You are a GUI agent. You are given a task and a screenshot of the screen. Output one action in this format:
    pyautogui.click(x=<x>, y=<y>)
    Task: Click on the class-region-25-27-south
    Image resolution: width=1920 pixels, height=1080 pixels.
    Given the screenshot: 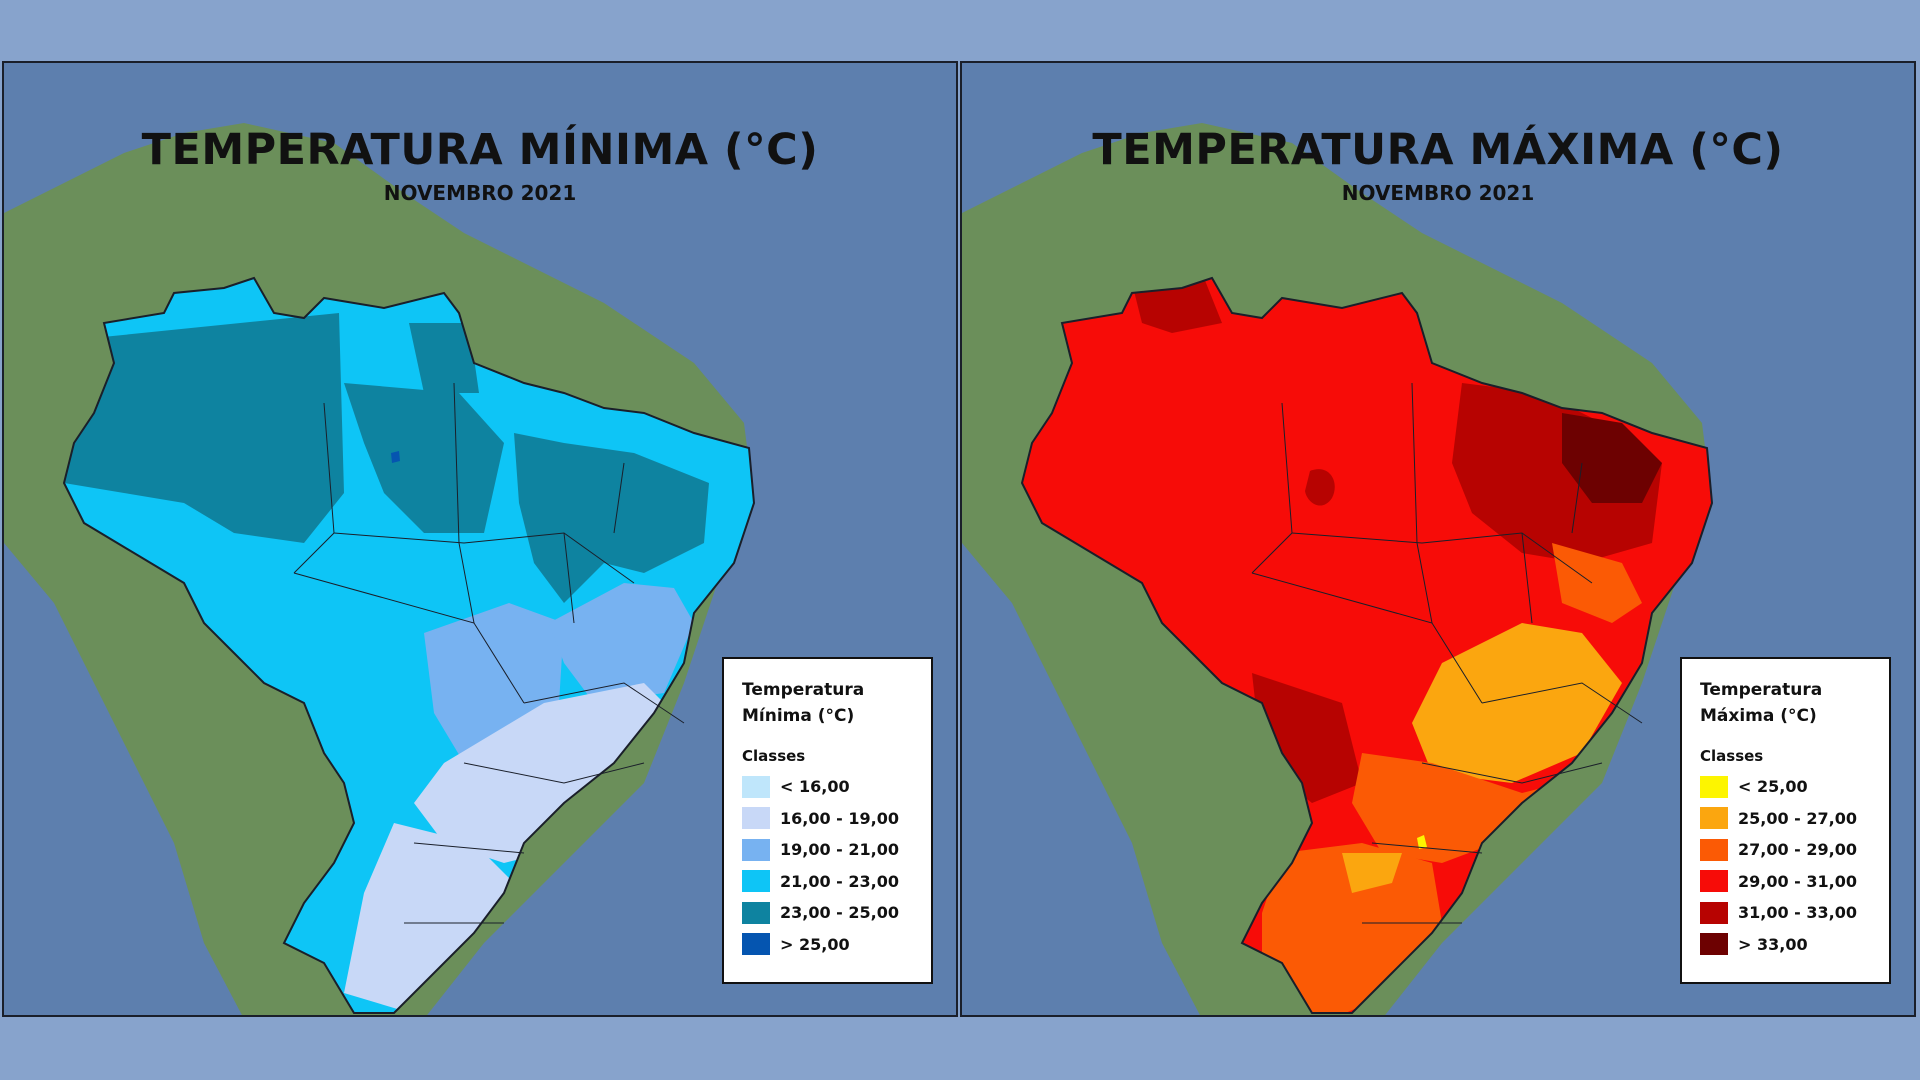 What is the action you would take?
    pyautogui.click(x=1372, y=873)
    